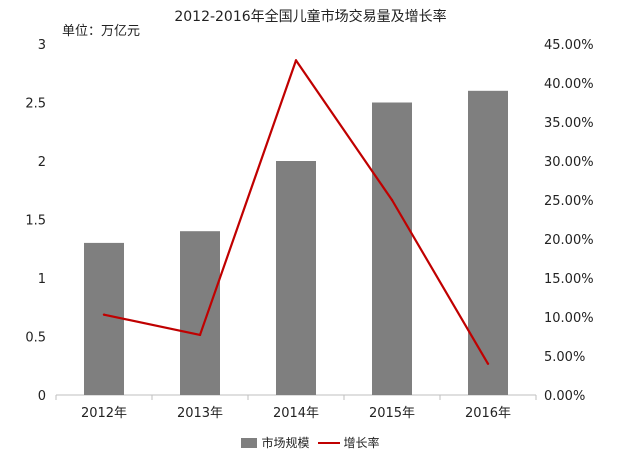 The width and height of the screenshot is (621, 468). I want to click on y-left-tick-label: 1.5, so click(35, 221).